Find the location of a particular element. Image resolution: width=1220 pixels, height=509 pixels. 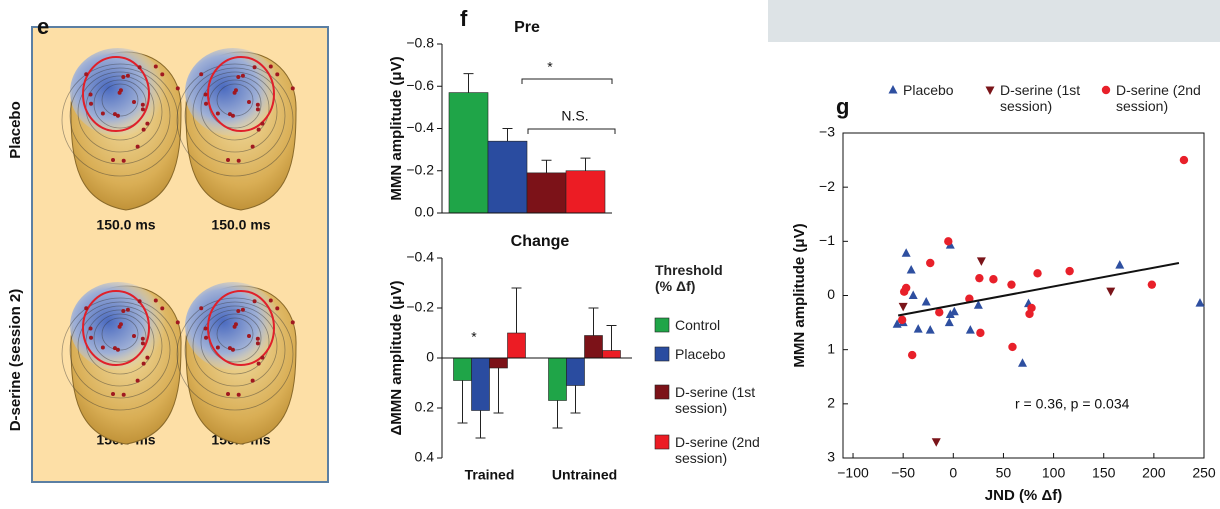

banner is located at coordinates (994, 21).